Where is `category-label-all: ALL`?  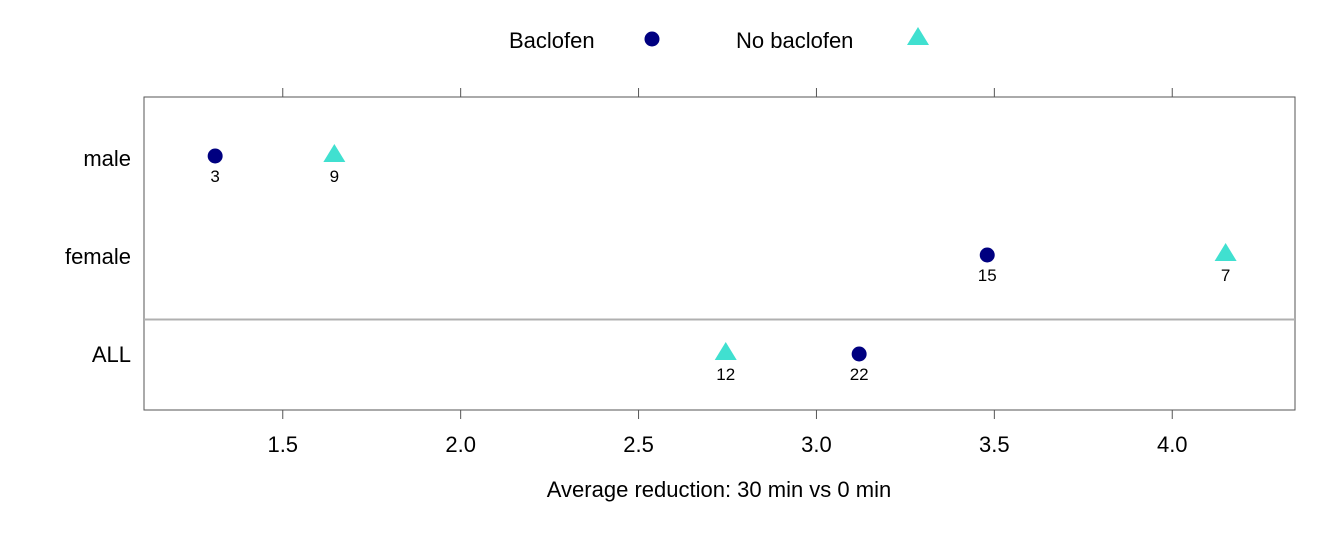
category-label-all: ALL is located at coordinates (111, 354).